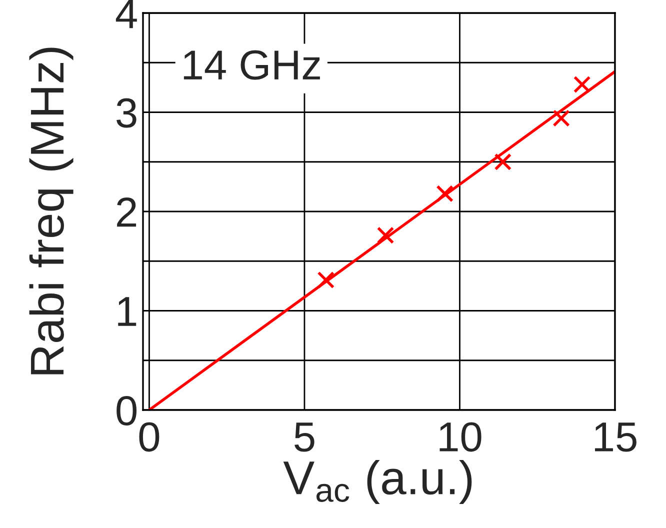  Describe the element at coordinates (149, 437) in the screenshot. I see `x-tick-label: 0` at that location.